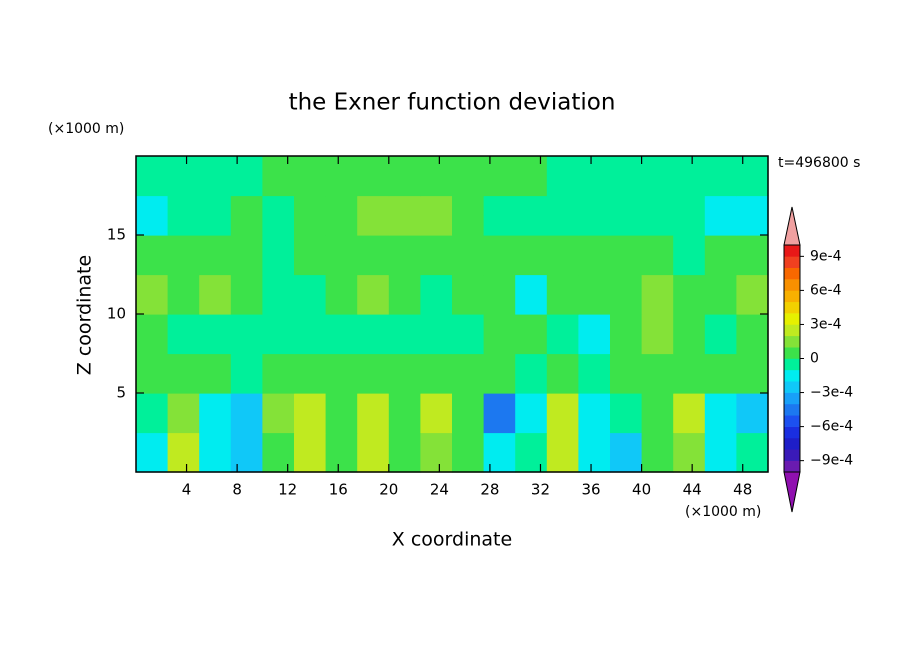 Image resolution: width=904 pixels, height=654 pixels. What do you see at coordinates (116, 314) in the screenshot?
I see `y-tick-label: 10` at bounding box center [116, 314].